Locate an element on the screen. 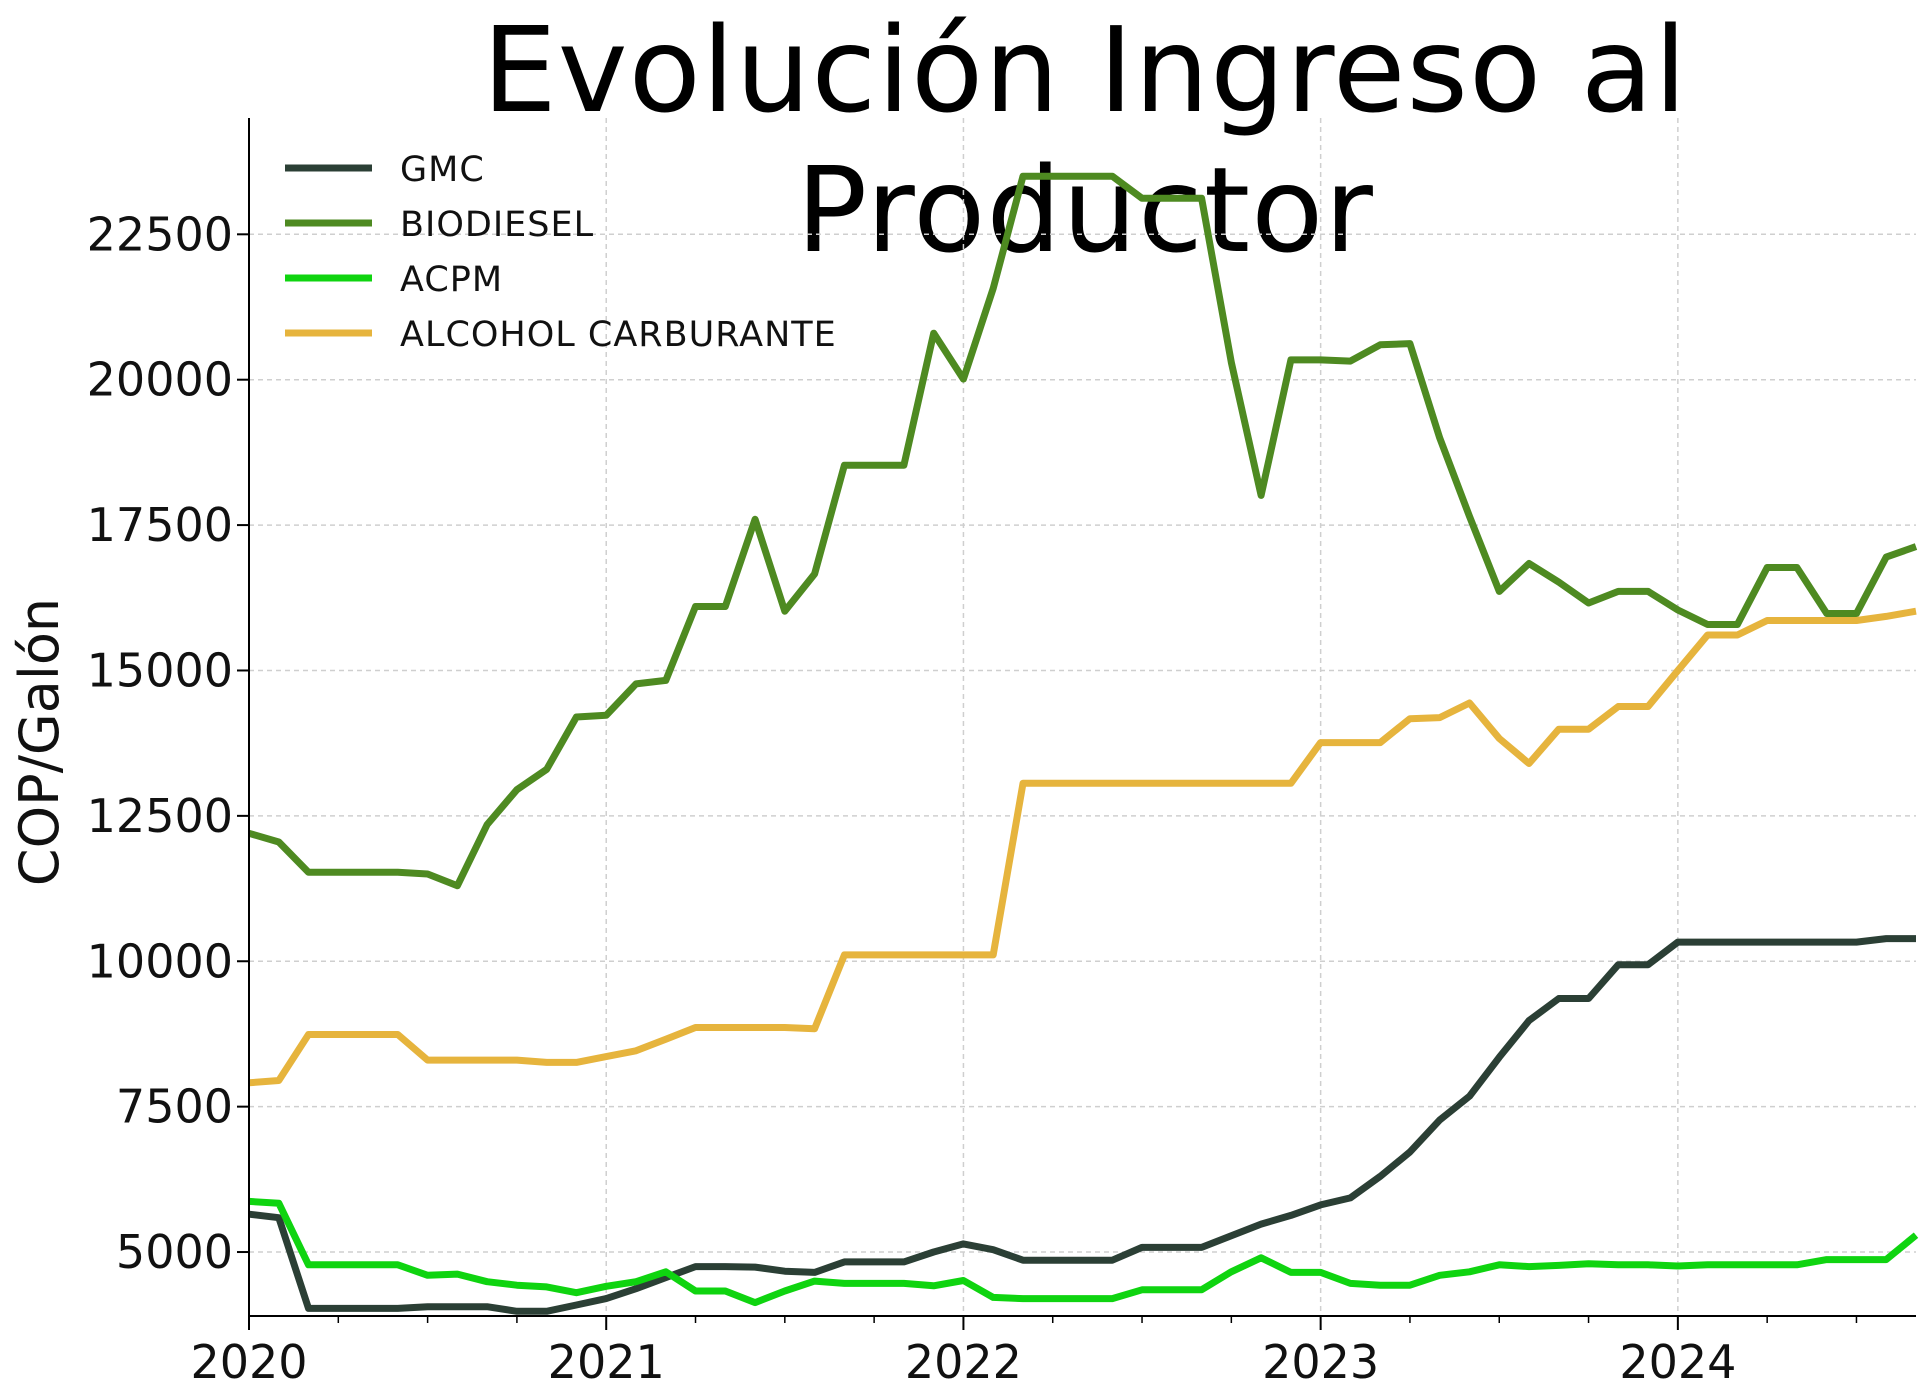 The height and width of the screenshot is (1385, 1920). y-tick-label: 22500 is located at coordinates (160, 234).